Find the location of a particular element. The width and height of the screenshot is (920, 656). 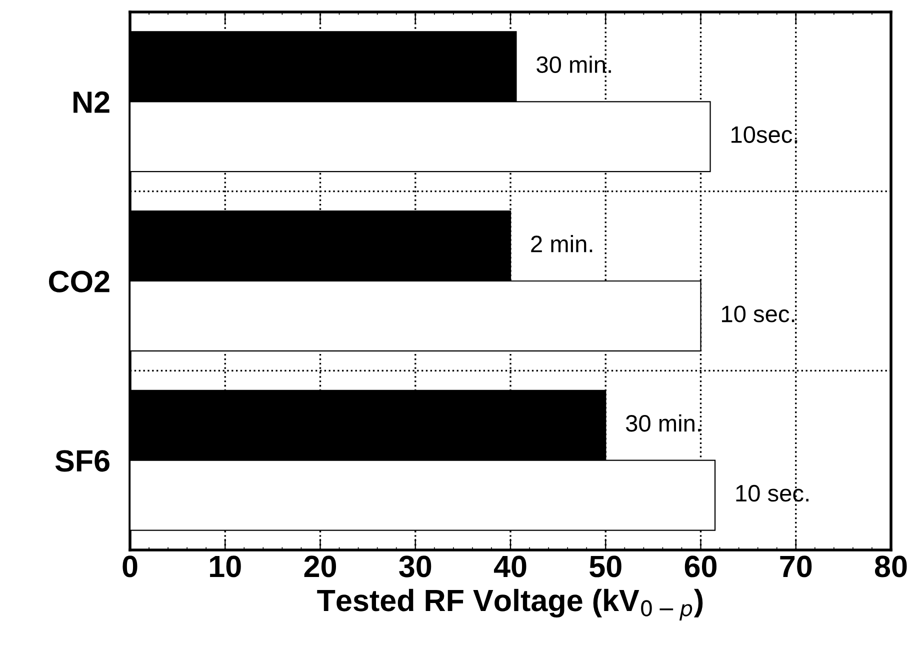

annotation: 10sec. is located at coordinates (765, 134).